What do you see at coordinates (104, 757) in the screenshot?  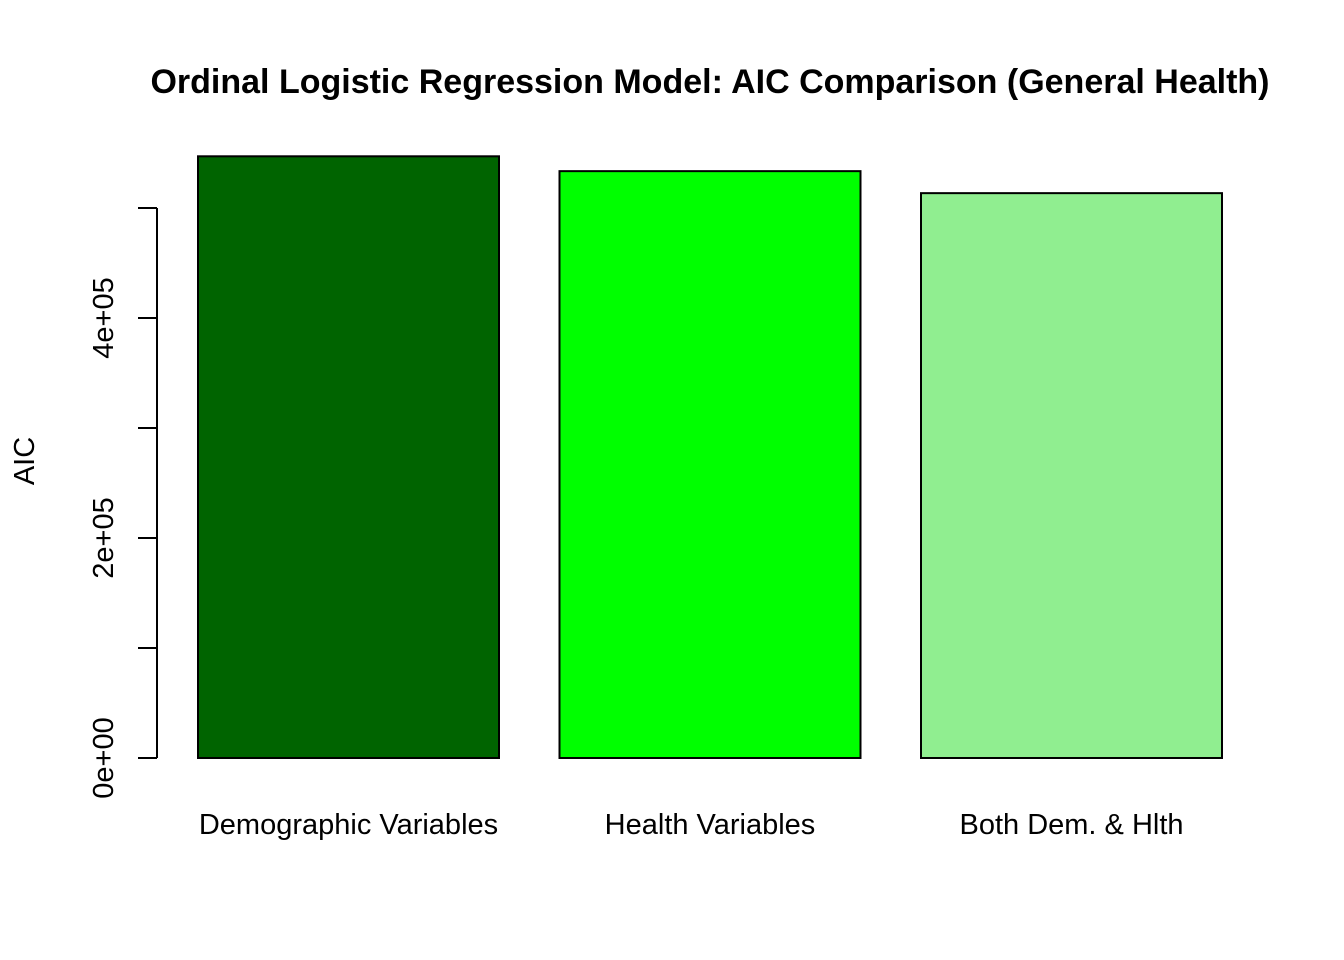 I see `y-tick-label-1: 0e+00` at bounding box center [104, 757].